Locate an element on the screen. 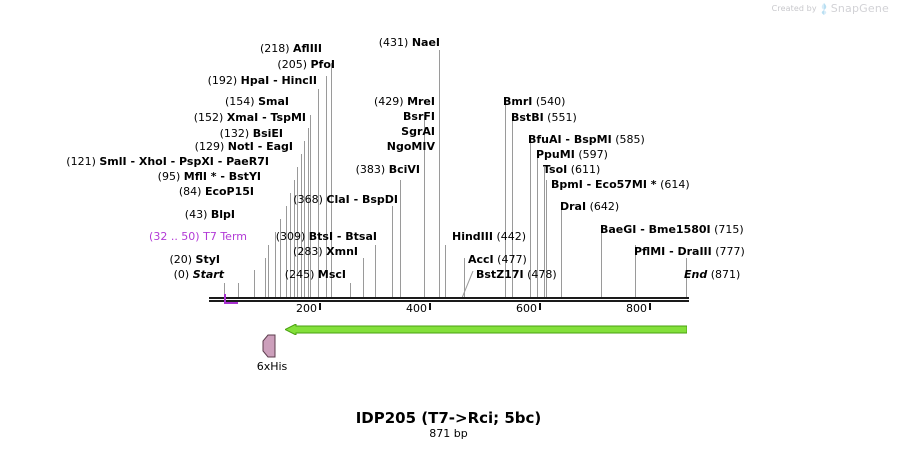 This screenshot has height=449, width=897. enzyme-label: (152) XmaI - TspMI is located at coordinates (250, 117).